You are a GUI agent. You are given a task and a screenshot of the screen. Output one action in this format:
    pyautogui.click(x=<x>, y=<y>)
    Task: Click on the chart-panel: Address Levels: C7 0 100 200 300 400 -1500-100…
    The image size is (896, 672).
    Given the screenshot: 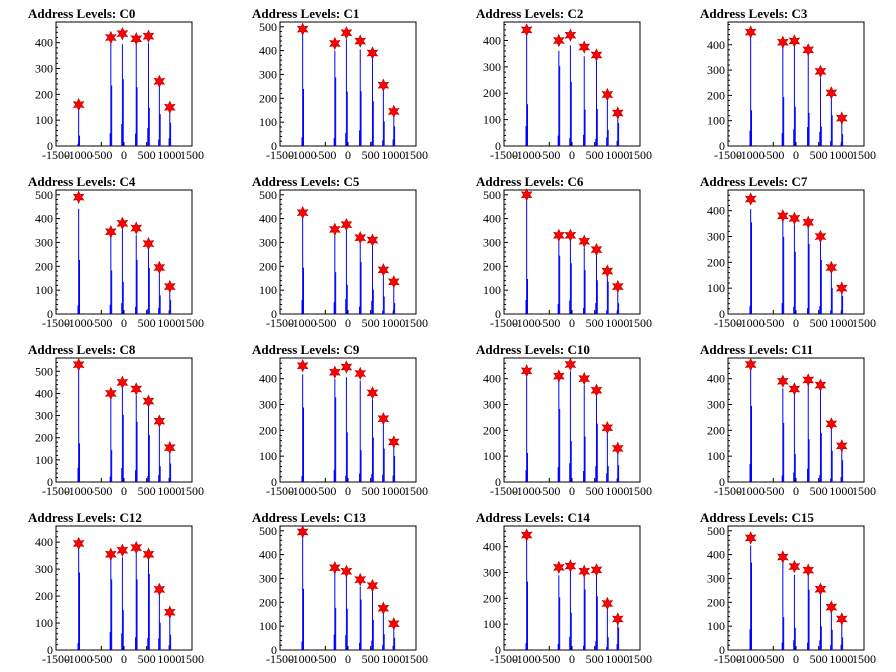 What is the action you would take?
    pyautogui.click(x=788, y=252)
    